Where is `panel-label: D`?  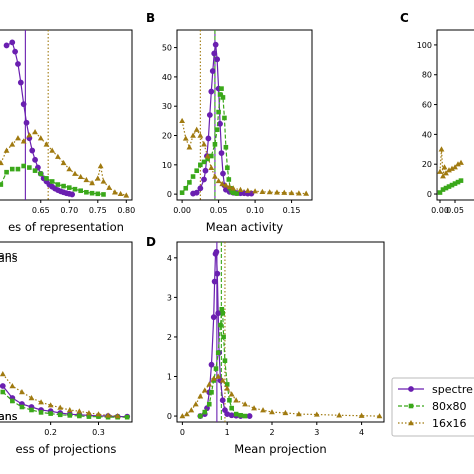
panel-label: D is located at coordinates (151, 242).